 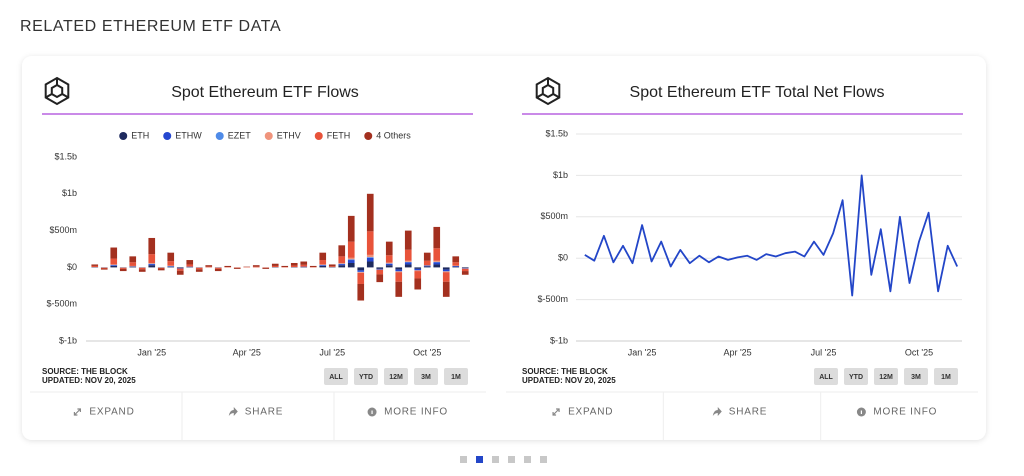 I want to click on y-tick-label: $-500m, so click(x=552, y=299).